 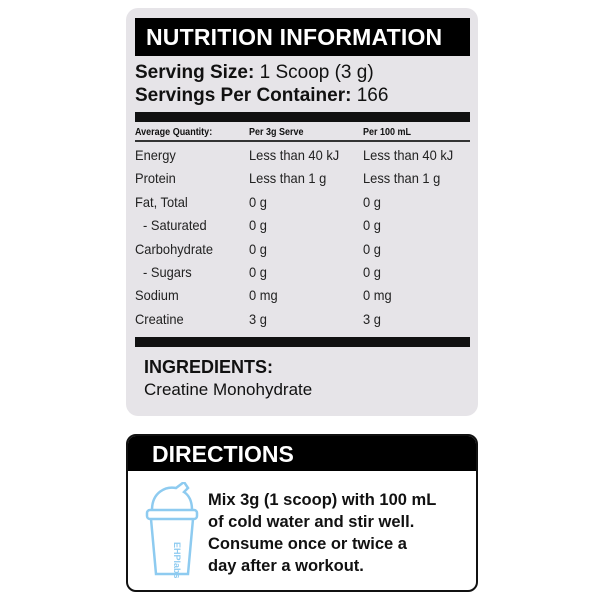 What do you see at coordinates (155, 178) in the screenshot?
I see `nutrient-name: Protein` at bounding box center [155, 178].